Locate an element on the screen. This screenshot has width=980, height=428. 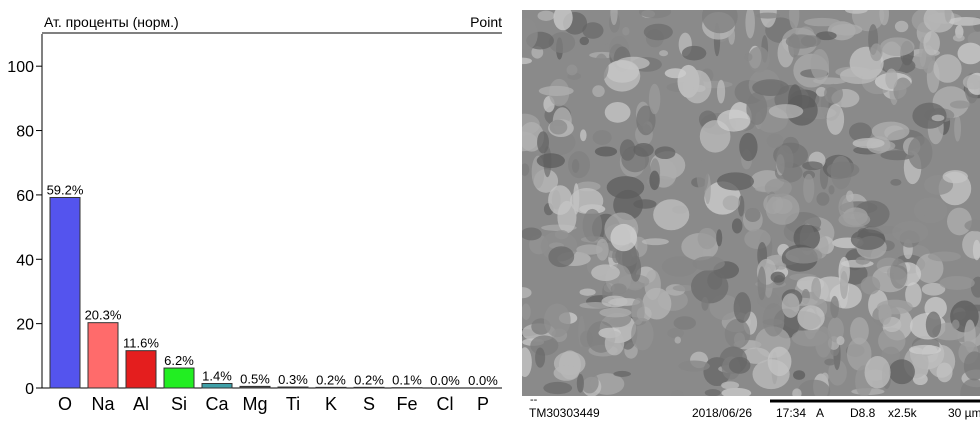
value-label: 20.3% is located at coordinates (103, 315).